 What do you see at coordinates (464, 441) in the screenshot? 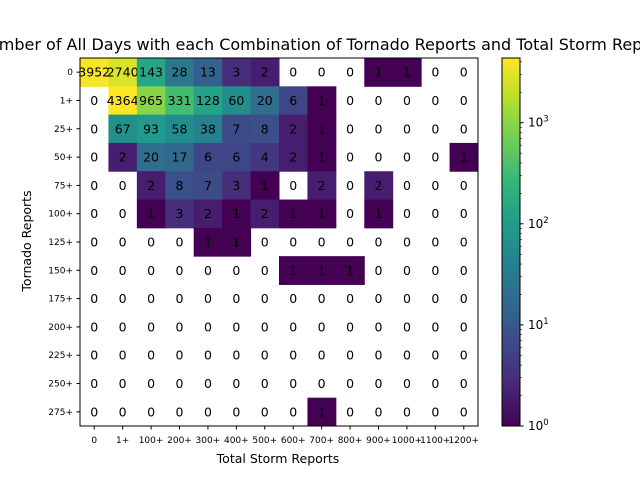
I see `x-tick-label: 1200+` at bounding box center [464, 441].